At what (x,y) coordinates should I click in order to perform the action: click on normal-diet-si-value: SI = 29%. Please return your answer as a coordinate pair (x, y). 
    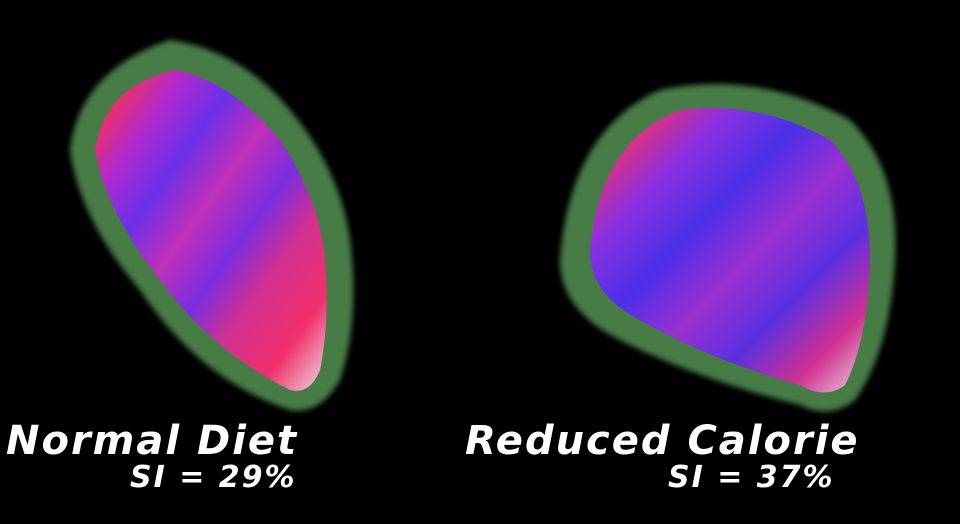
    Looking at the image, I should click on (213, 477).